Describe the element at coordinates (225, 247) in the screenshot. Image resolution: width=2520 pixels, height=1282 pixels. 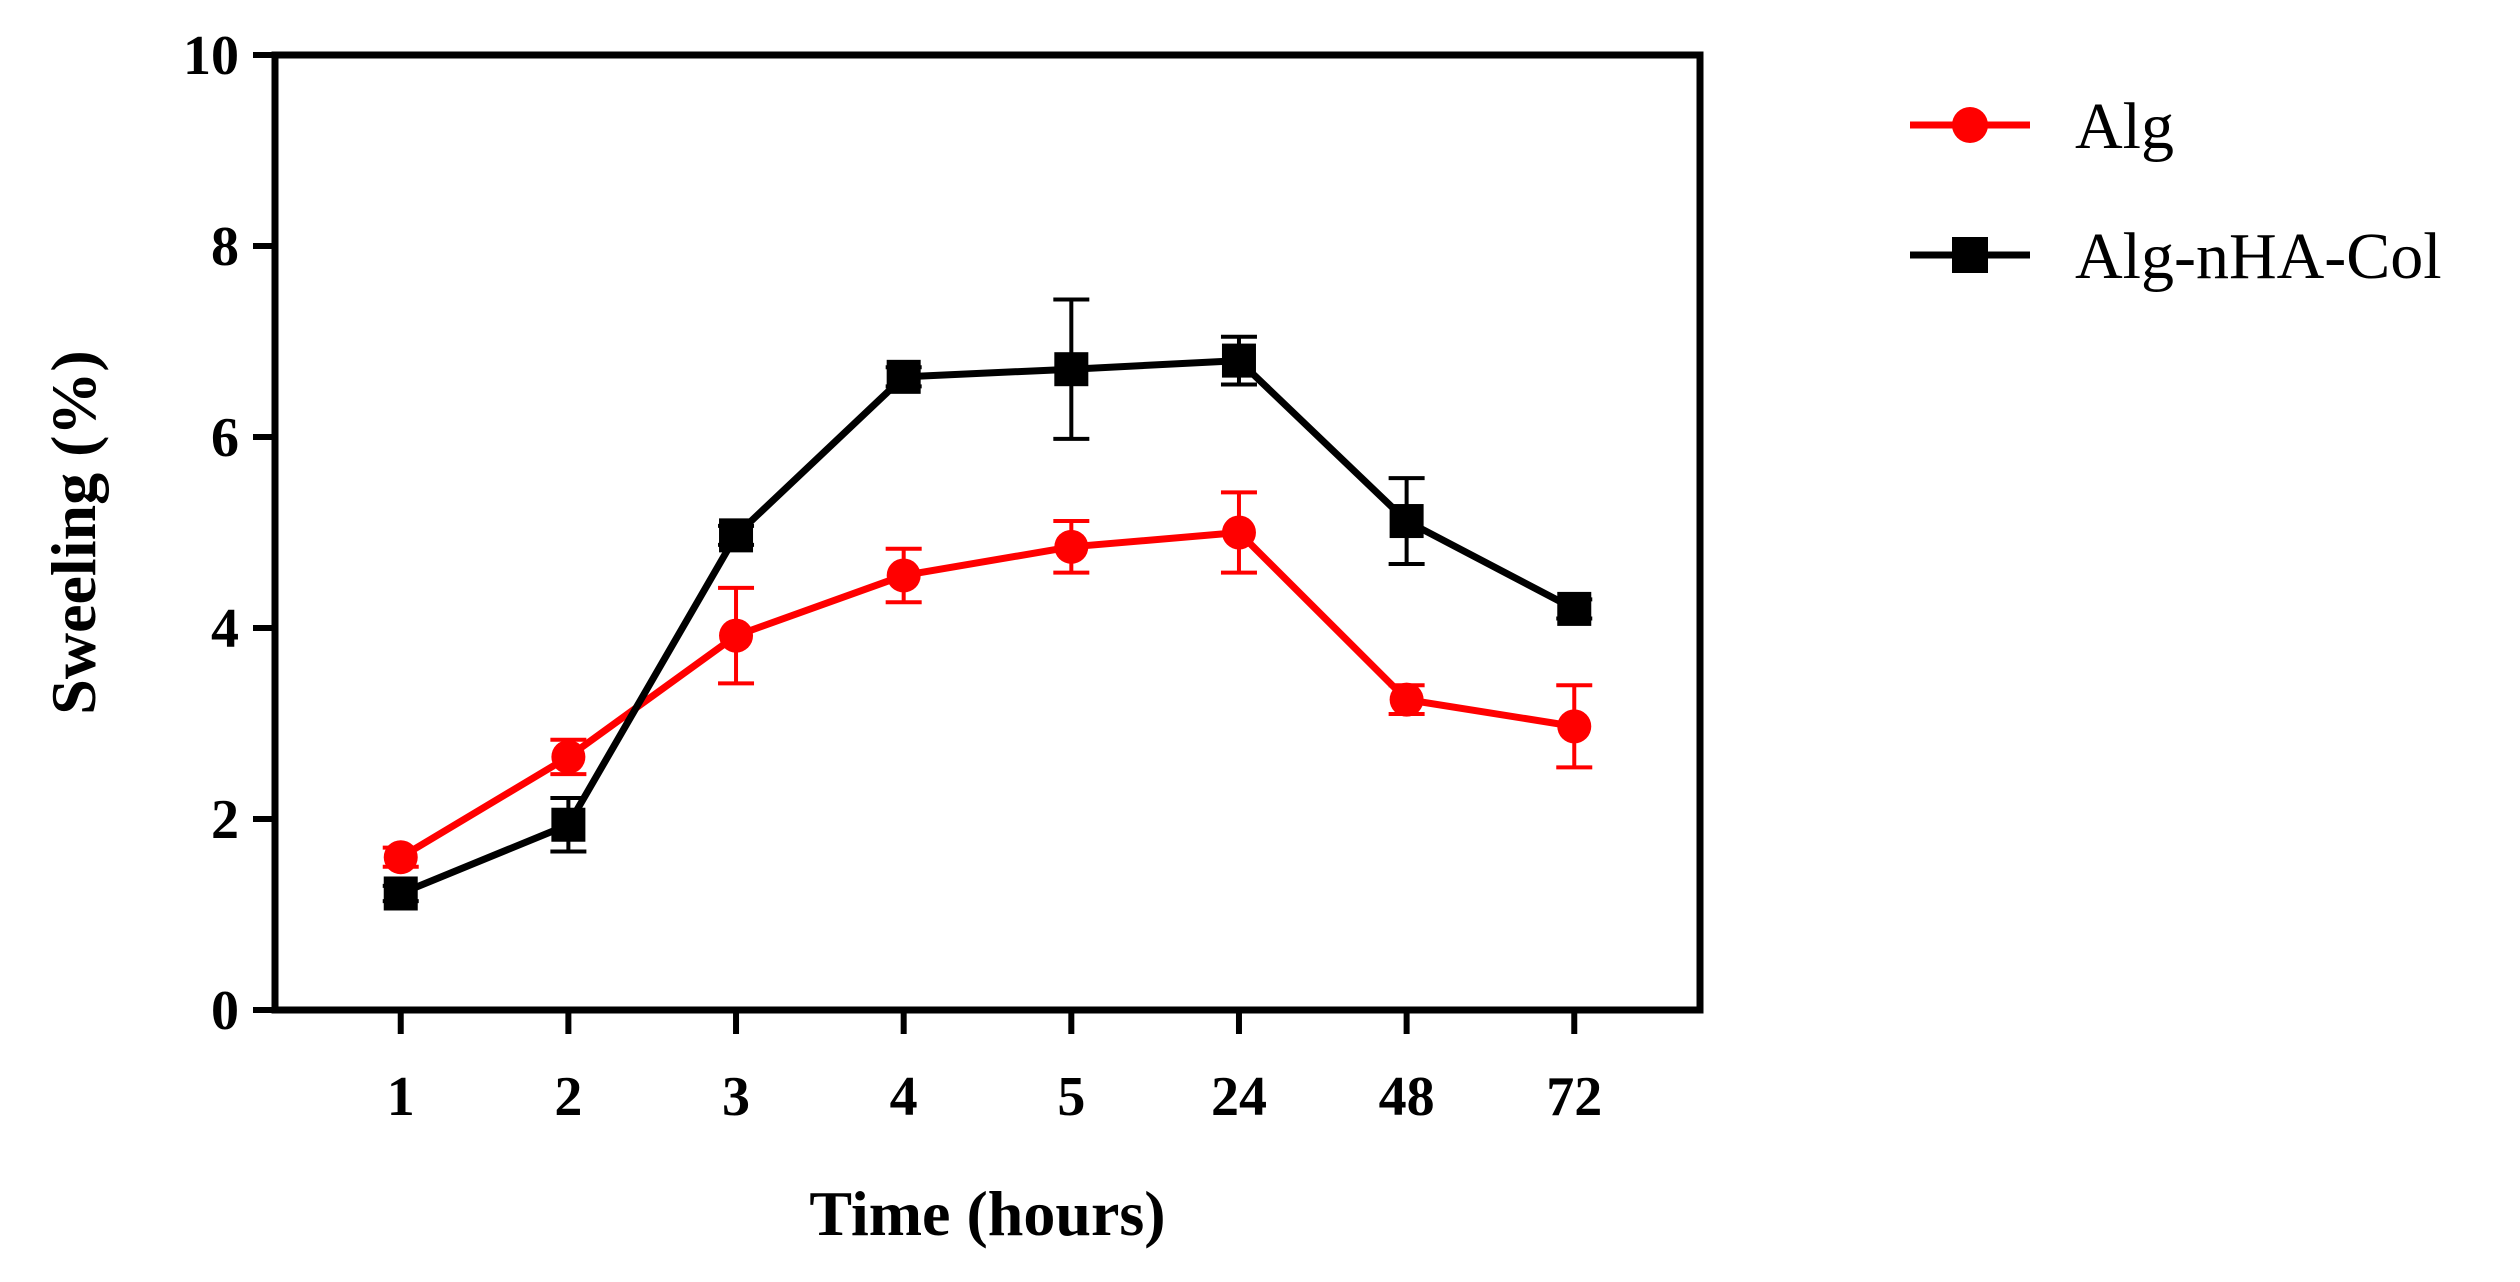
I see `y-tick-label: 8` at that location.